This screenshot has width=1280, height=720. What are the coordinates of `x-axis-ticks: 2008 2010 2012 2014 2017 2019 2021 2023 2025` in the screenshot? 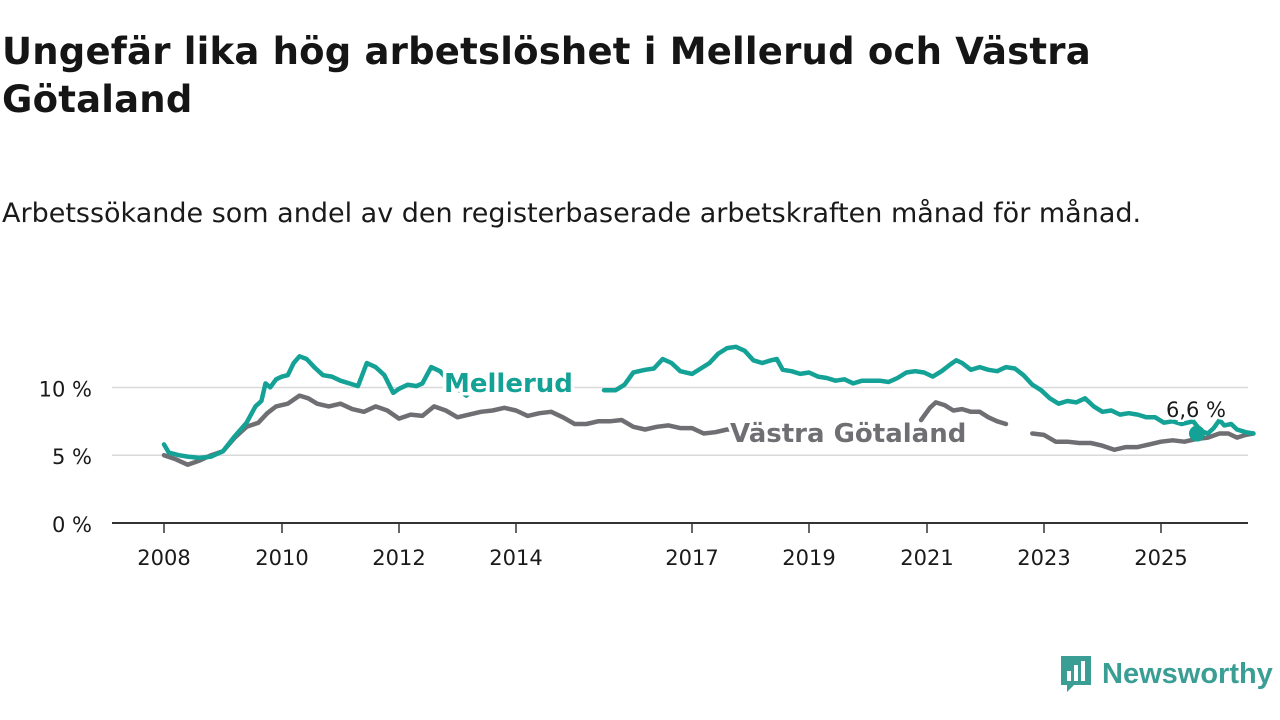 It's located at (662, 546).